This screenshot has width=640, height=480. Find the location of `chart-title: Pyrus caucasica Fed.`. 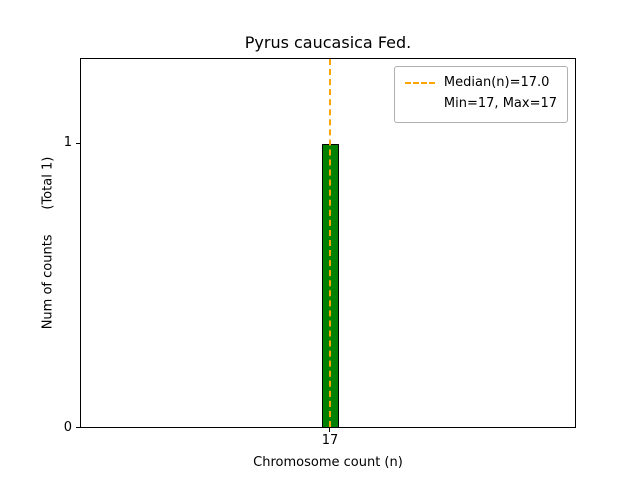

chart-title: Pyrus caucasica Fed. is located at coordinates (328, 42).